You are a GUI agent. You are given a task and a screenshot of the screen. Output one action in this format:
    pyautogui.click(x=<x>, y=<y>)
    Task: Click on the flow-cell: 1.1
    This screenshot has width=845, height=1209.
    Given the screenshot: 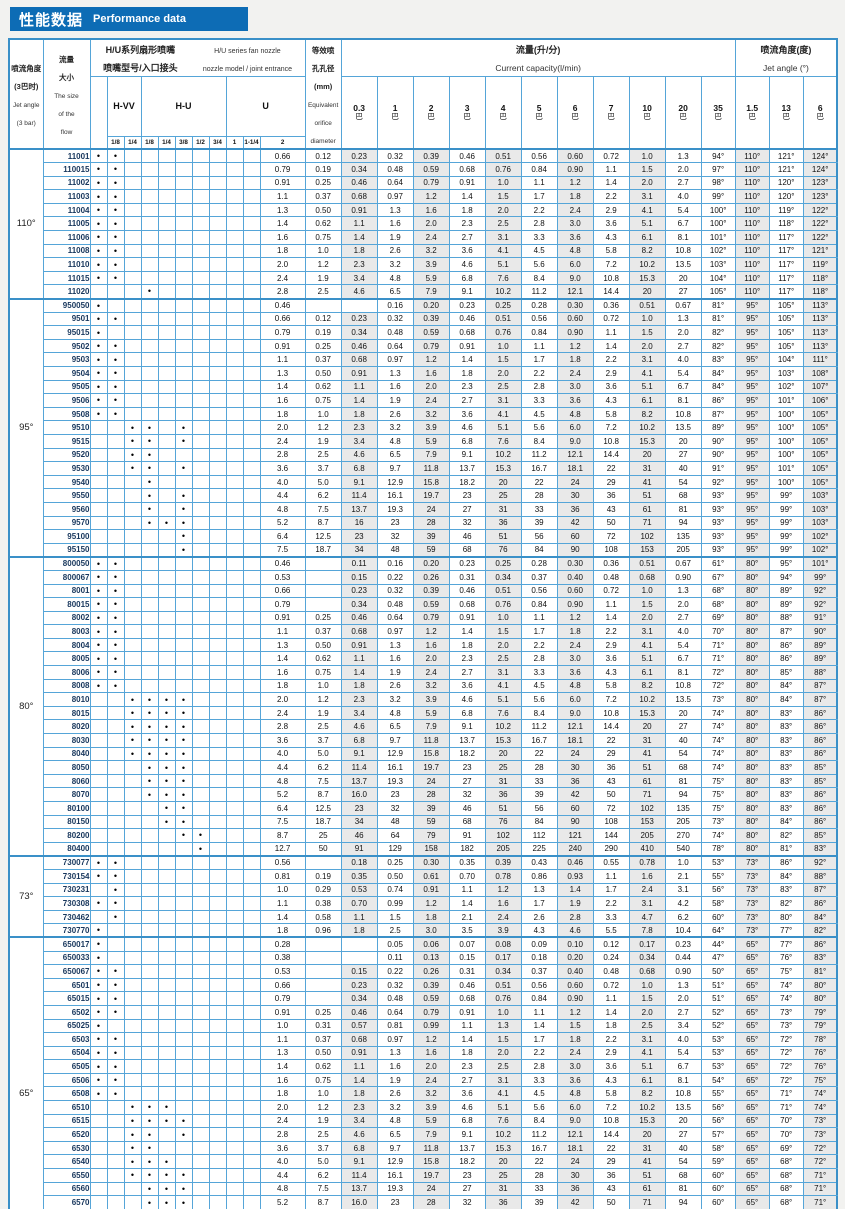 What is the action you would take?
    pyautogui.click(x=611, y=998)
    